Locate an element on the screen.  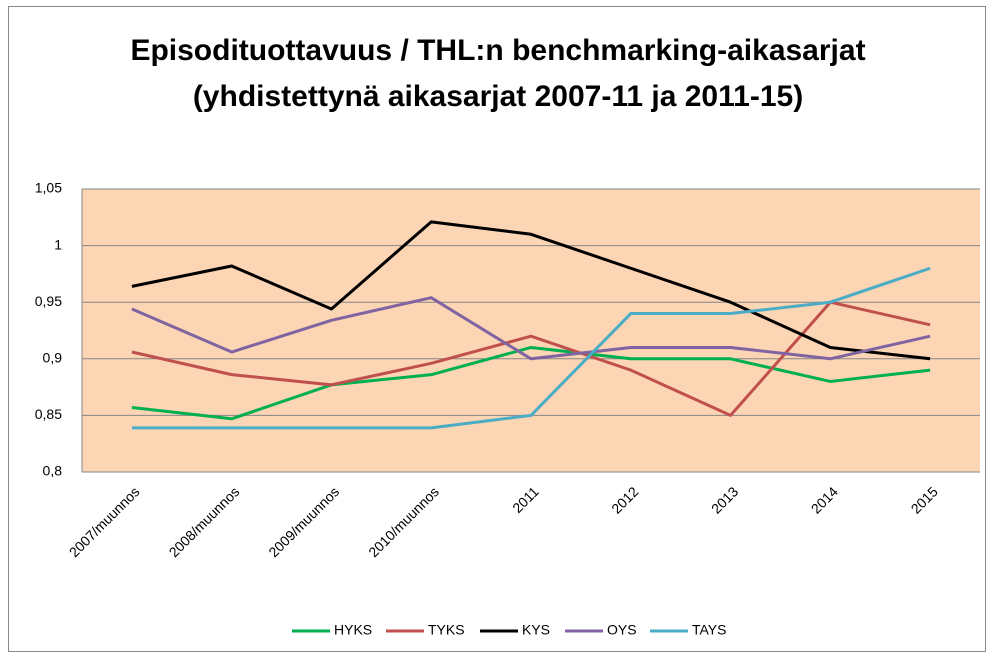
x-tick-label: 2007/muunnos is located at coordinates (104, 521).